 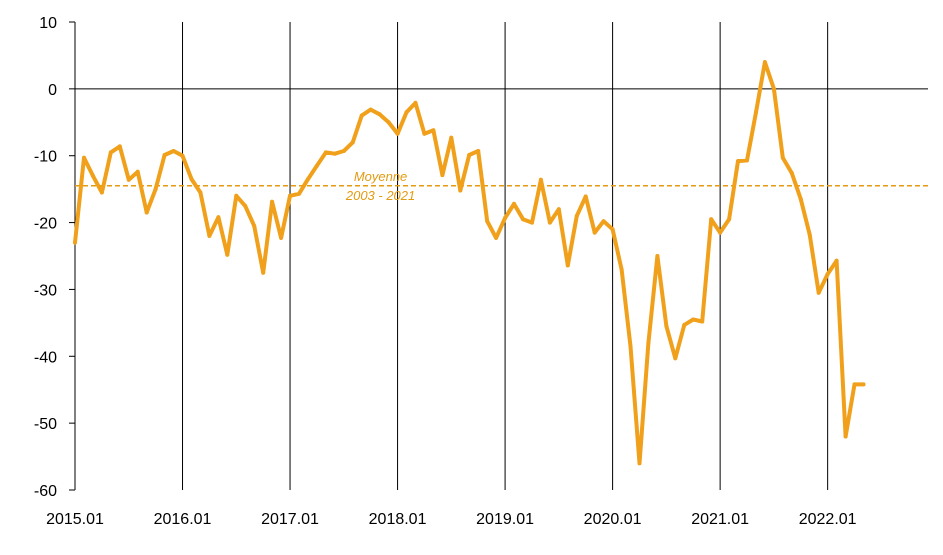 I want to click on x-tick-label: 2016.01, so click(x=183, y=519).